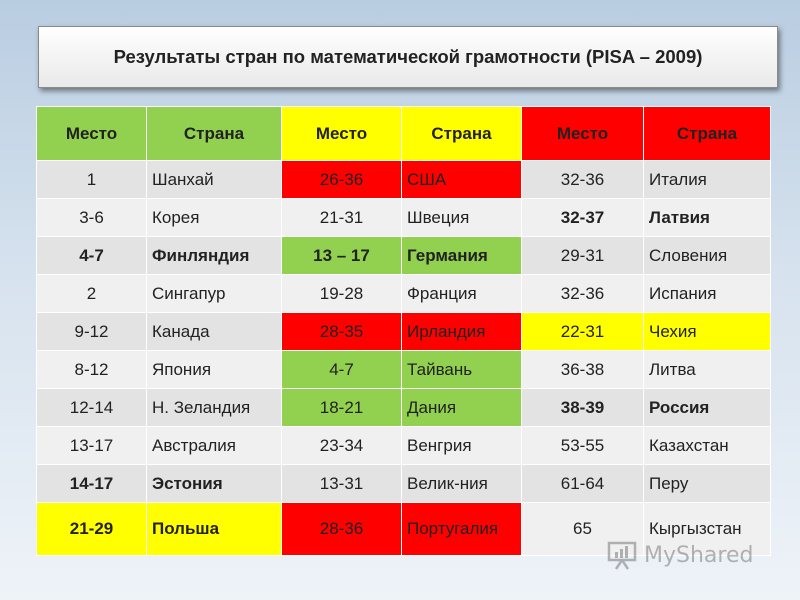 The image size is (800, 600). Describe the element at coordinates (214, 331) in the screenshot. I see `cell-country-1: Канада` at that location.